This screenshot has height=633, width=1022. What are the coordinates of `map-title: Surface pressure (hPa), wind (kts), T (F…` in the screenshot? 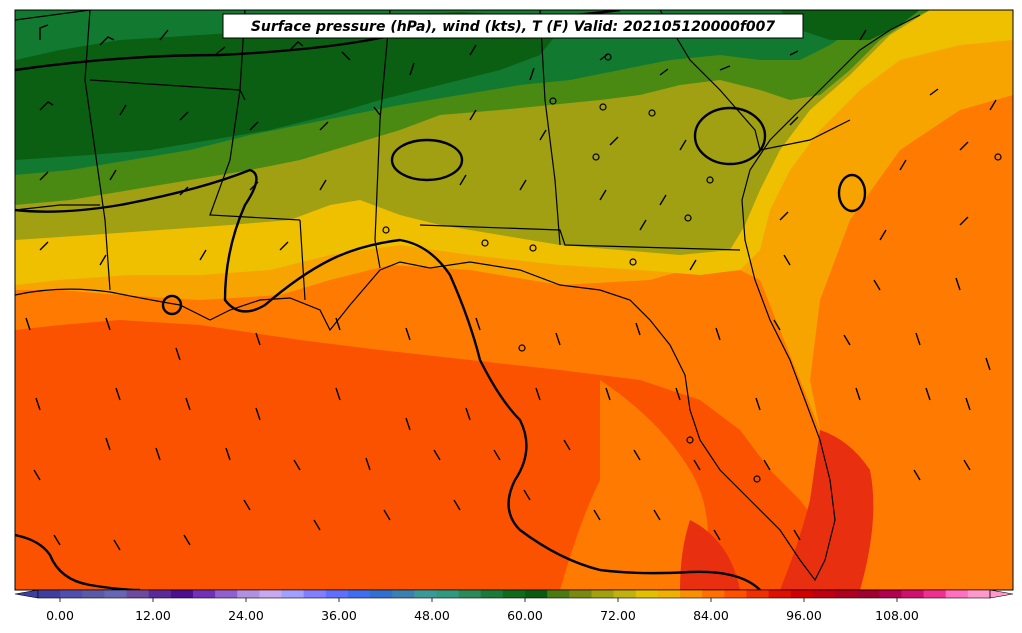 It's located at (513, 27).